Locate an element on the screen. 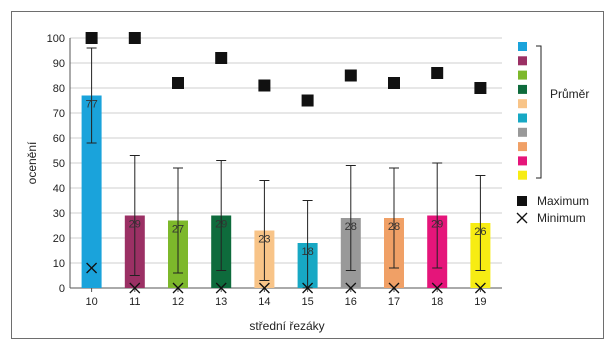 The image size is (615, 350). y-tick-label: 50 is located at coordinates (59, 164).